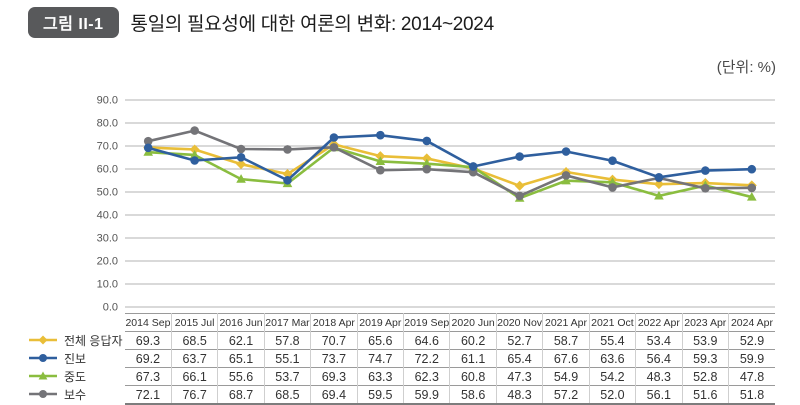 The width and height of the screenshot is (800, 405). Describe the element at coordinates (75, 394) in the screenshot. I see `legend-item-conservative: 보수` at that location.